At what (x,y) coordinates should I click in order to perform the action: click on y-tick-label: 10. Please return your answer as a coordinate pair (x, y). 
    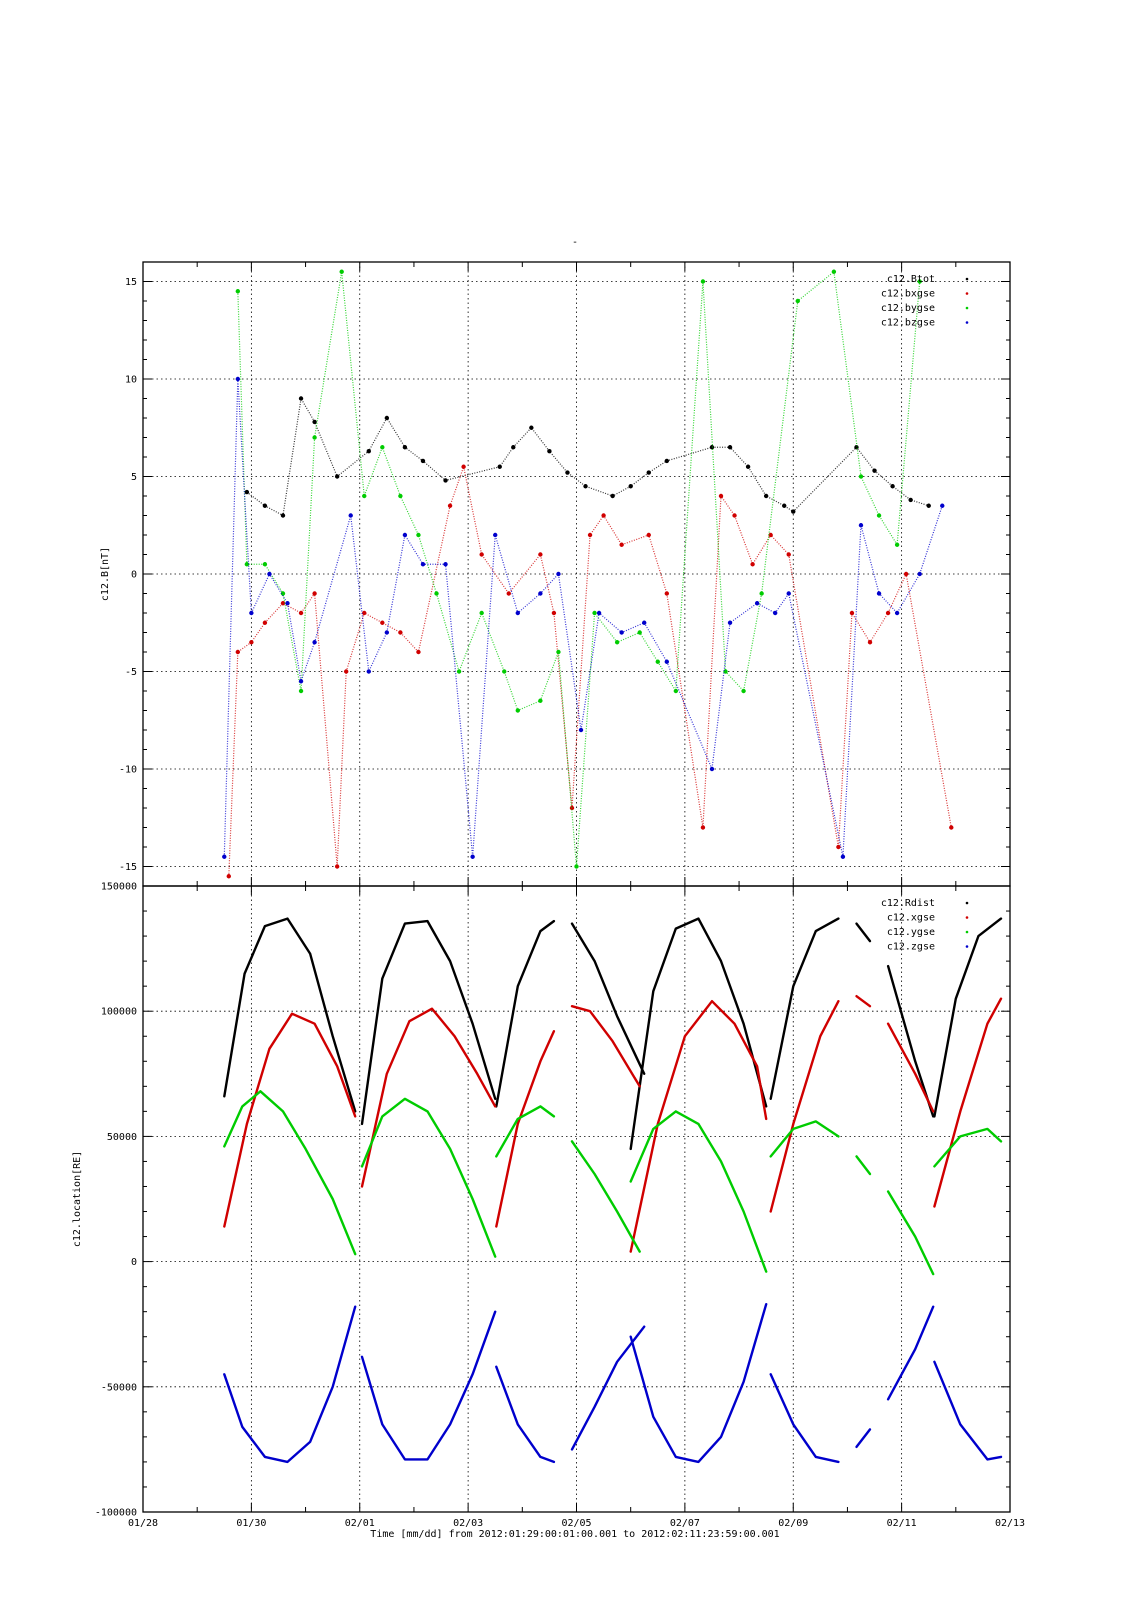
    Looking at the image, I should click on (131, 380).